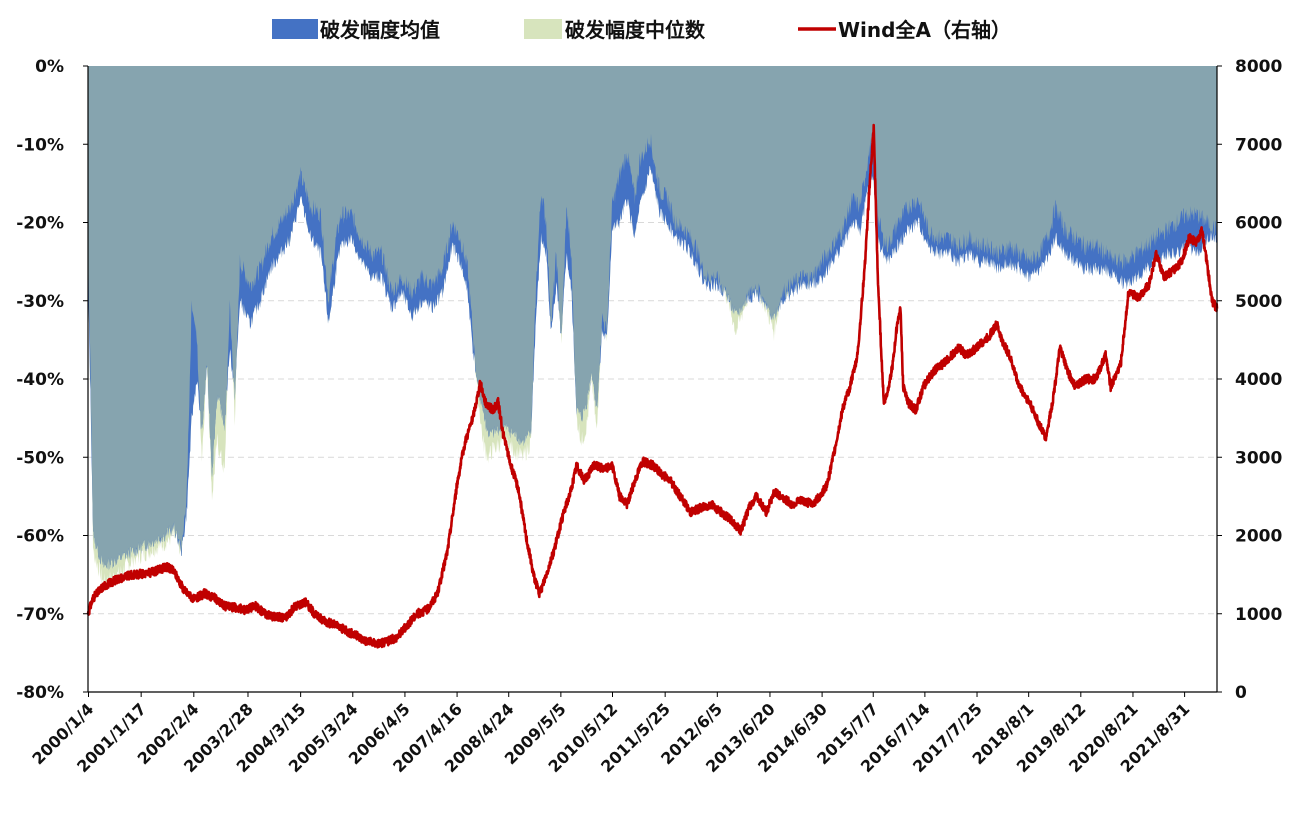  What do you see at coordinates (40, 224) in the screenshot?
I see `y-left-tick-label: -20%` at bounding box center [40, 224].